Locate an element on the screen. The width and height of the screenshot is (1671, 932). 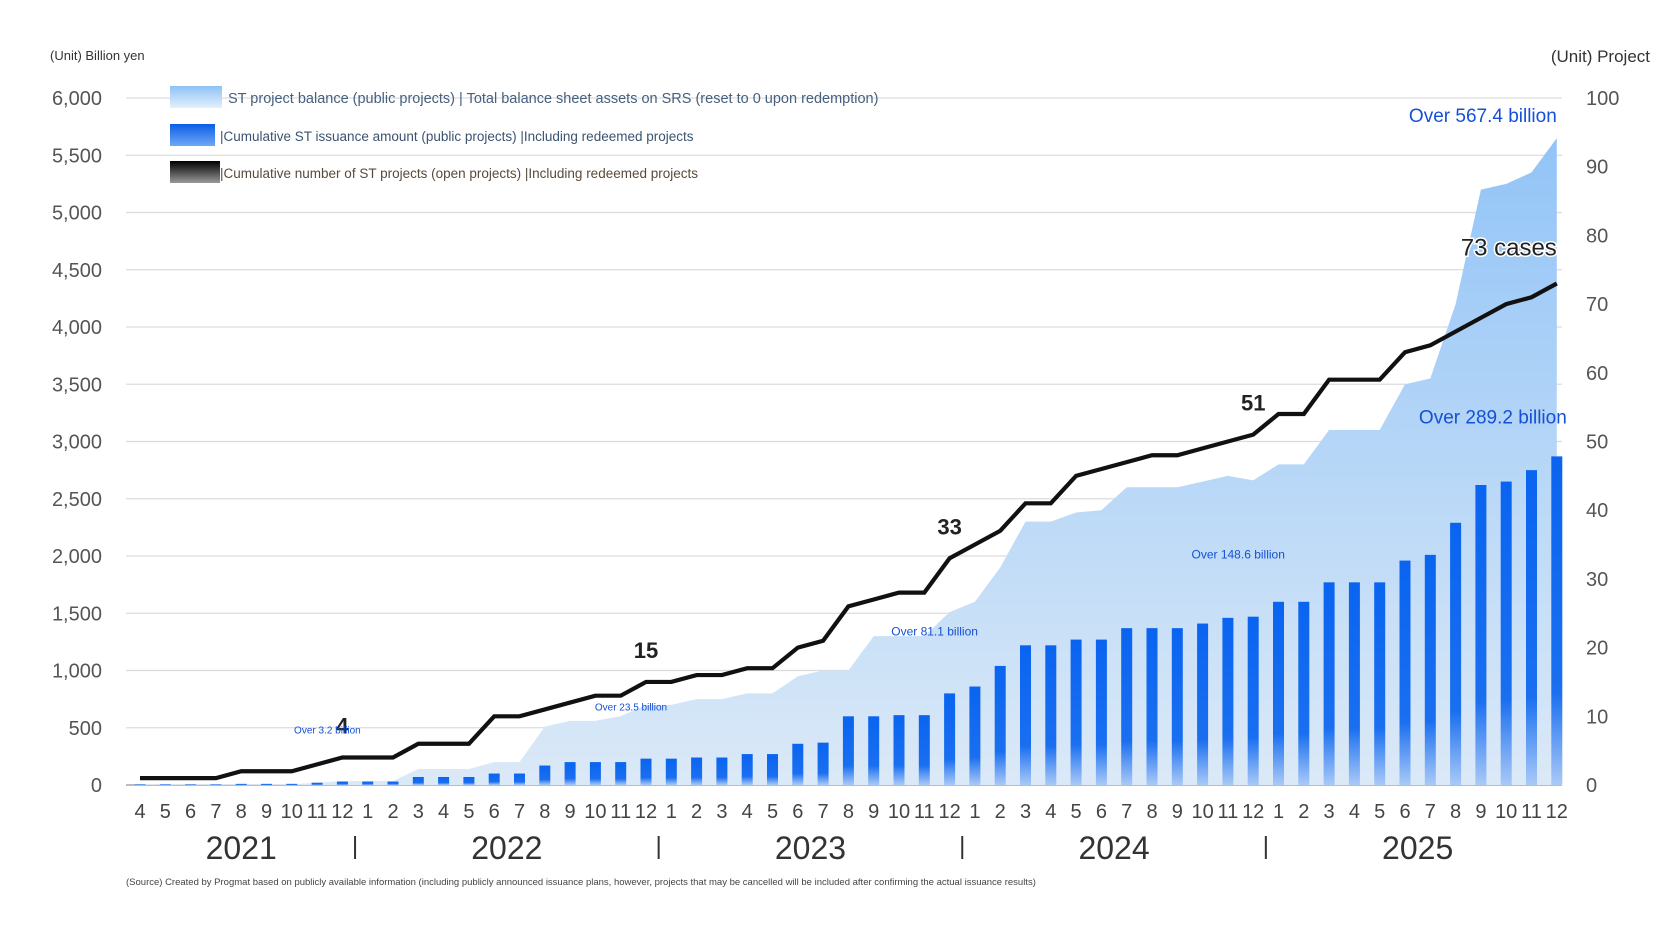
left-tick-label: 1,000 is located at coordinates (77, 672).